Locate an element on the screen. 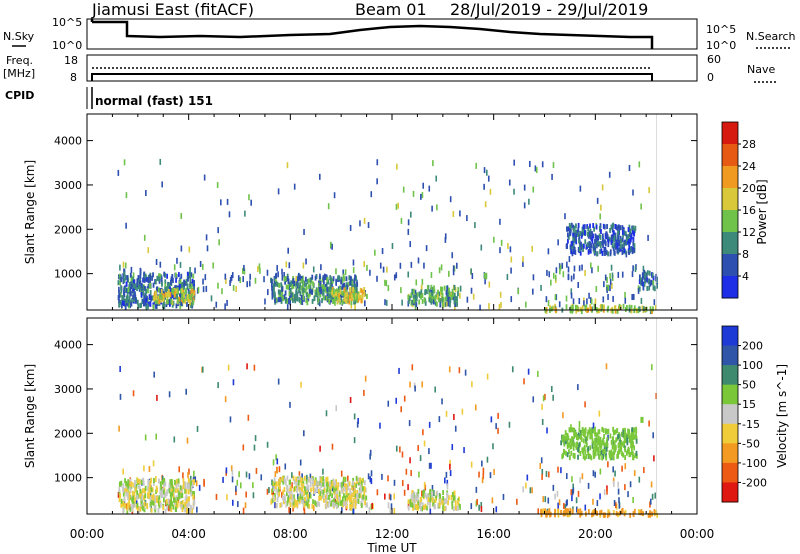  cpid-label: CPID is located at coordinates (19, 95).